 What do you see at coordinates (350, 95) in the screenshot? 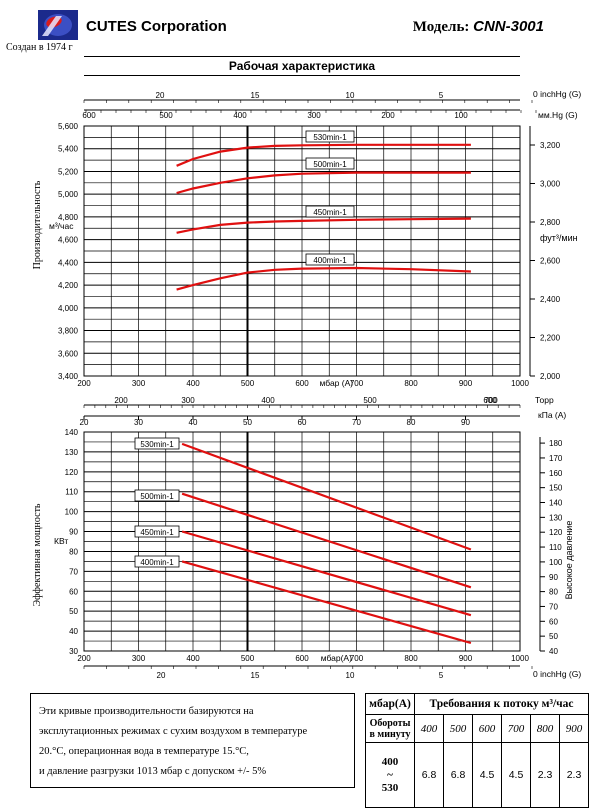
I see `inchhg-tick-label: 10` at bounding box center [350, 95].